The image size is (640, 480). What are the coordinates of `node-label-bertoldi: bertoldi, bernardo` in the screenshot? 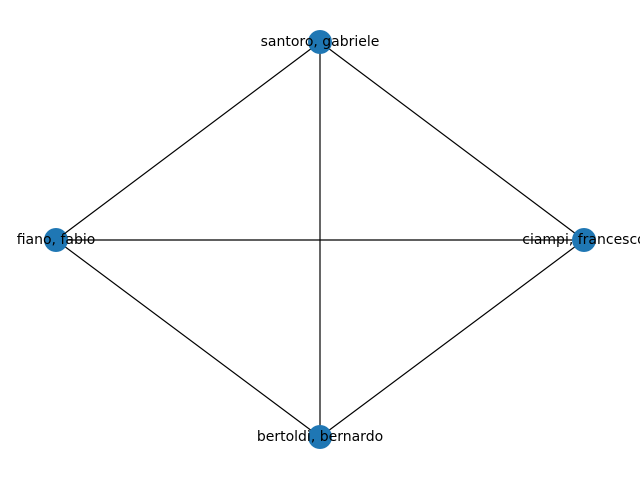 It's located at (320, 437).